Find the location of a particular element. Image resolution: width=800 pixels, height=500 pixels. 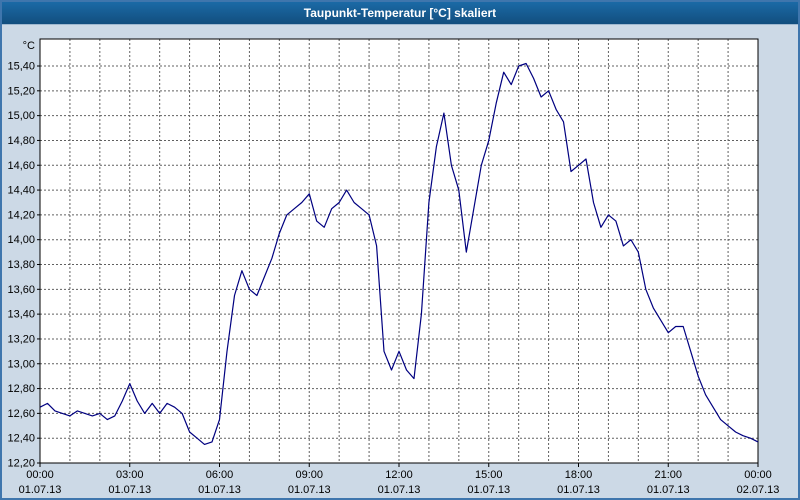

y-tick-label: 14,80 is located at coordinates (21, 141).